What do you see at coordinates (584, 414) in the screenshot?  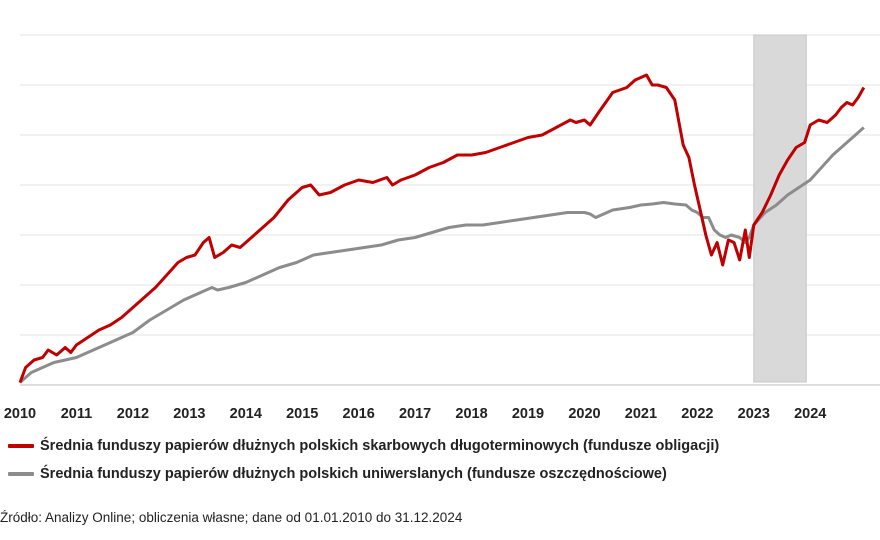 I see `x-tick-label: 2020` at bounding box center [584, 414].